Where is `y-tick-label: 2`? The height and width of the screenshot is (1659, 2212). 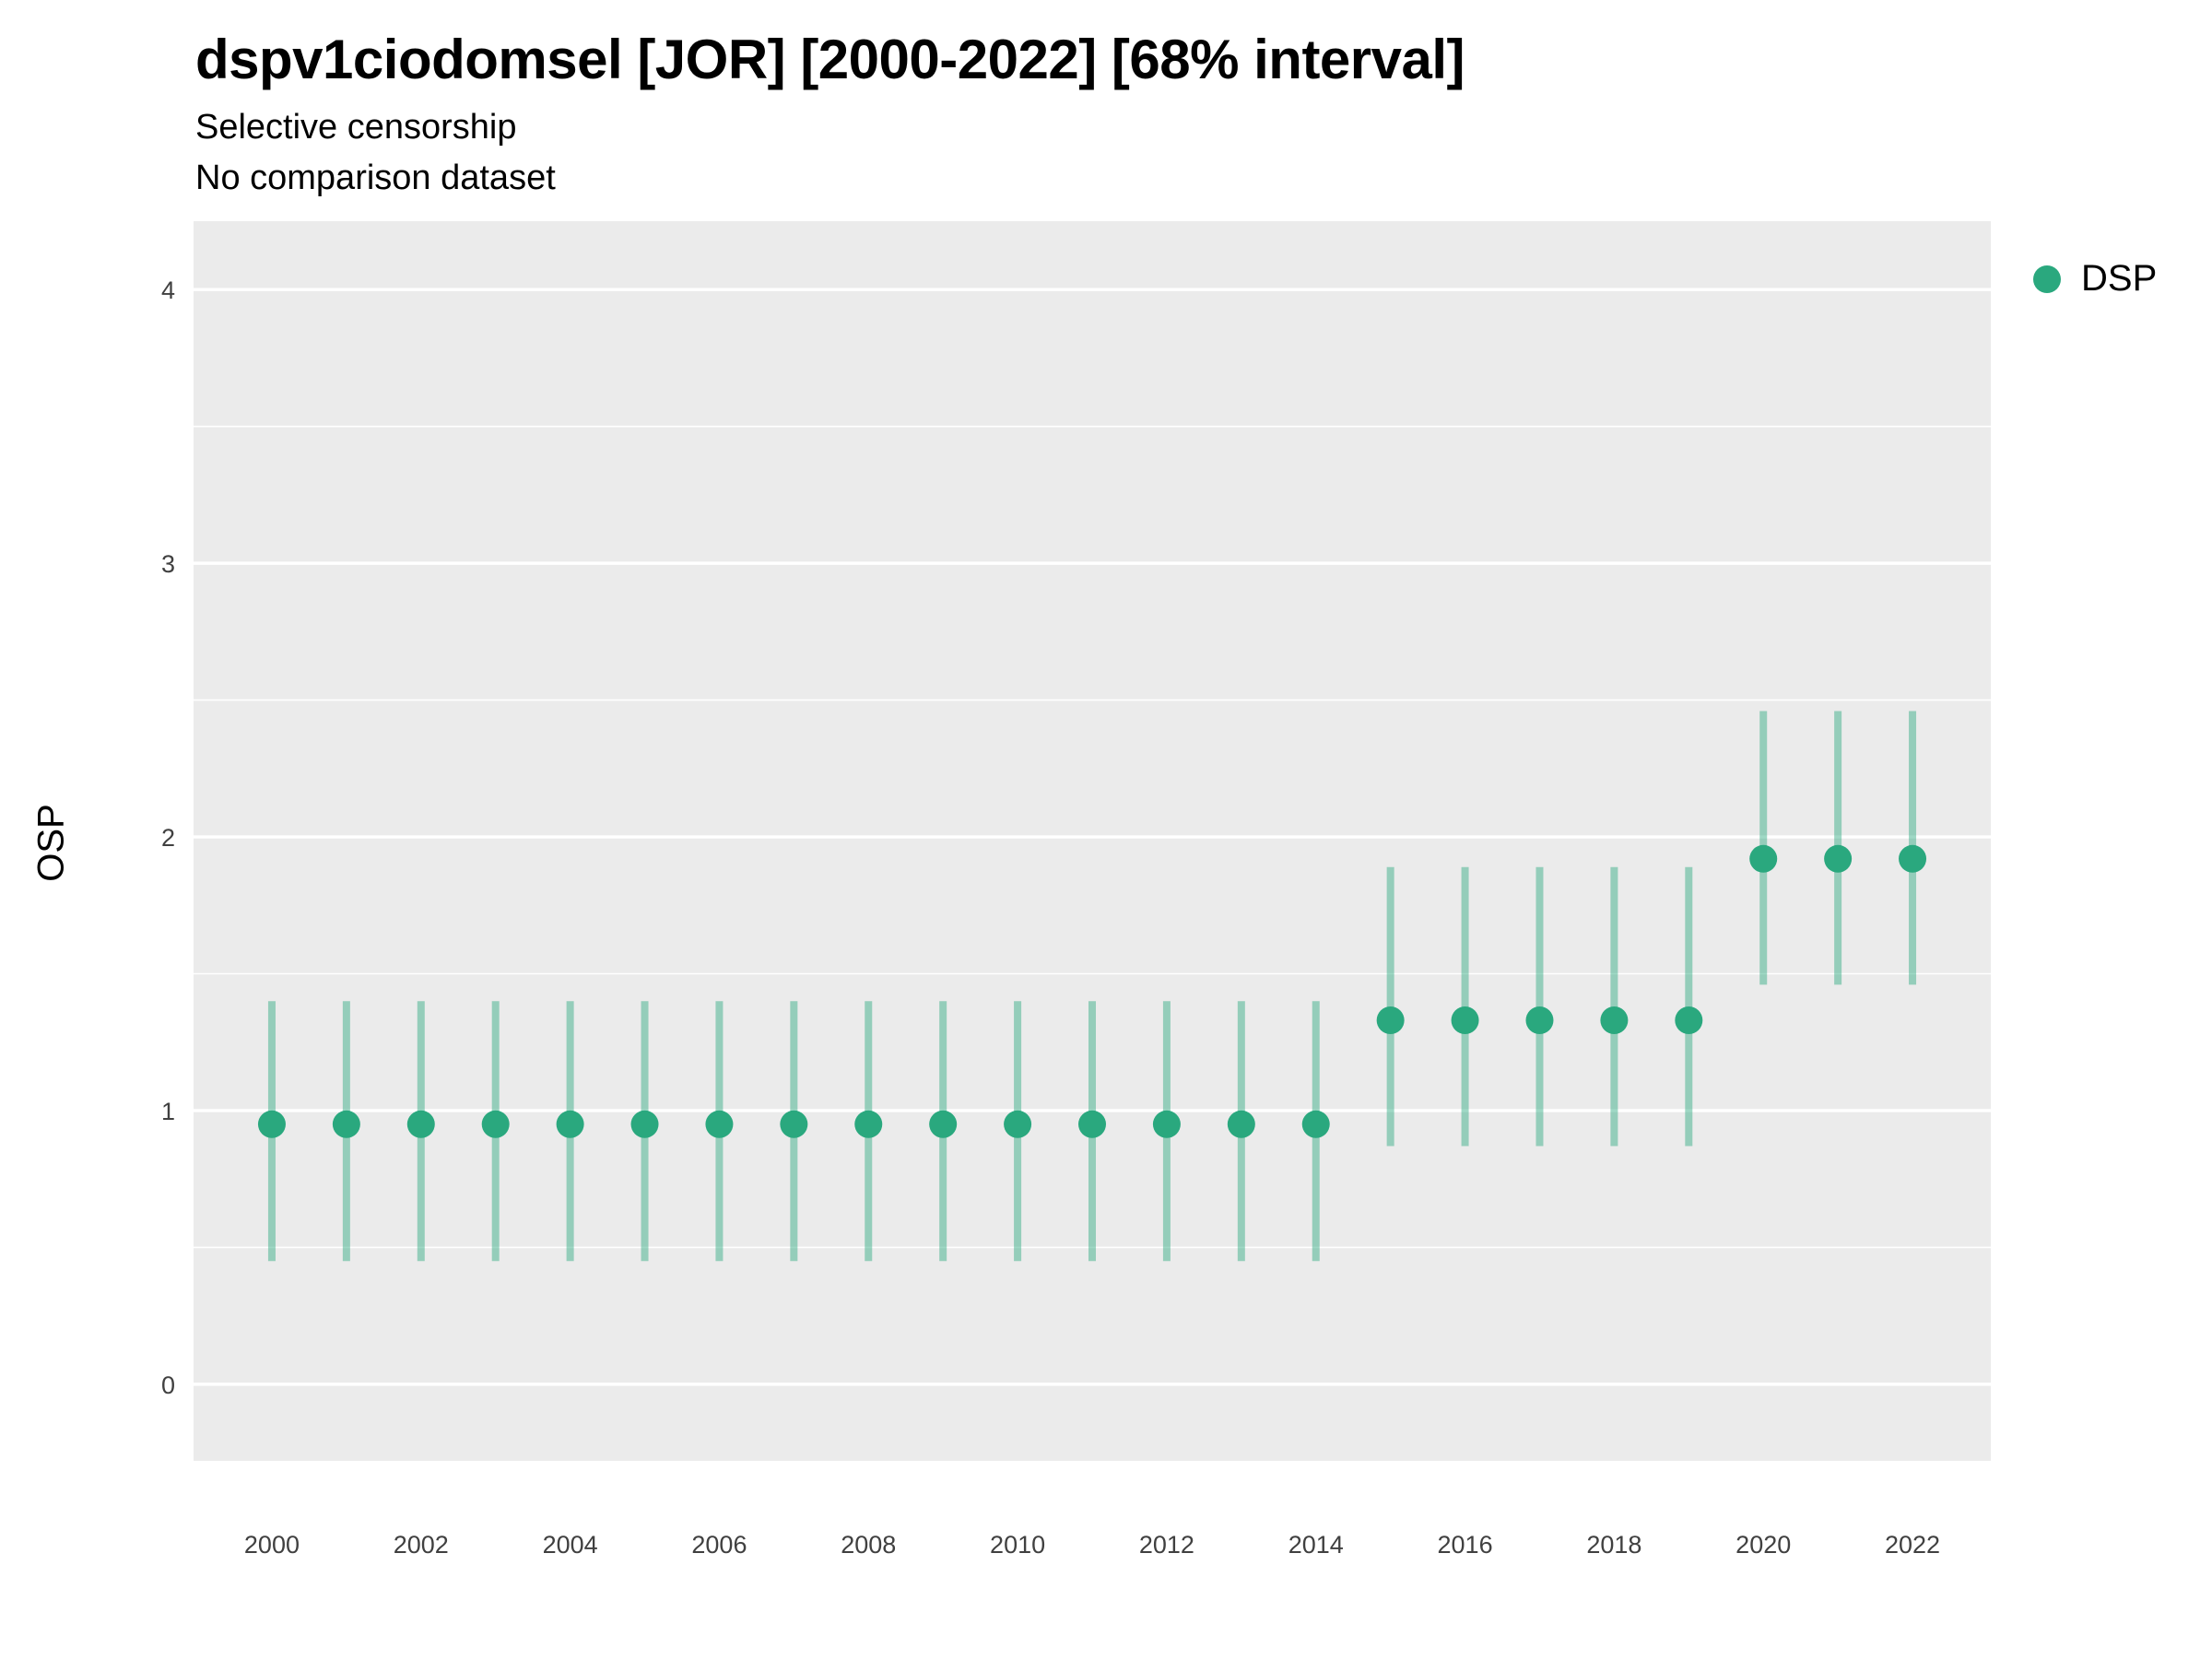 y-tick-label: 2 is located at coordinates (168, 838).